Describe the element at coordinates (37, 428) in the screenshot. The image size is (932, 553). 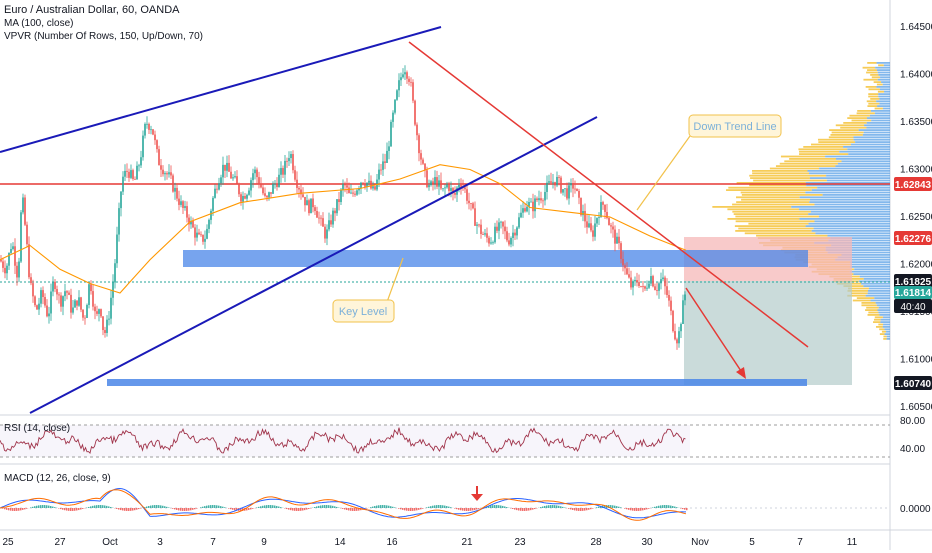
I see `rsi-legend: RSI (14, close)` at that location.